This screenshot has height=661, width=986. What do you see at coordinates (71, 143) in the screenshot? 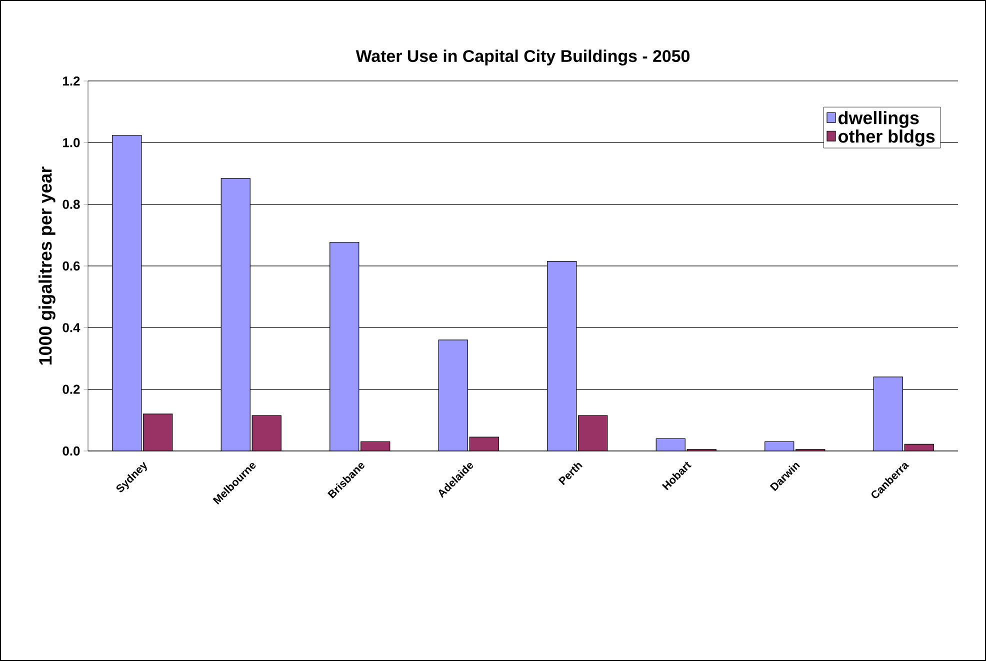
I see `y-tick-label: 1.0` at bounding box center [71, 143].